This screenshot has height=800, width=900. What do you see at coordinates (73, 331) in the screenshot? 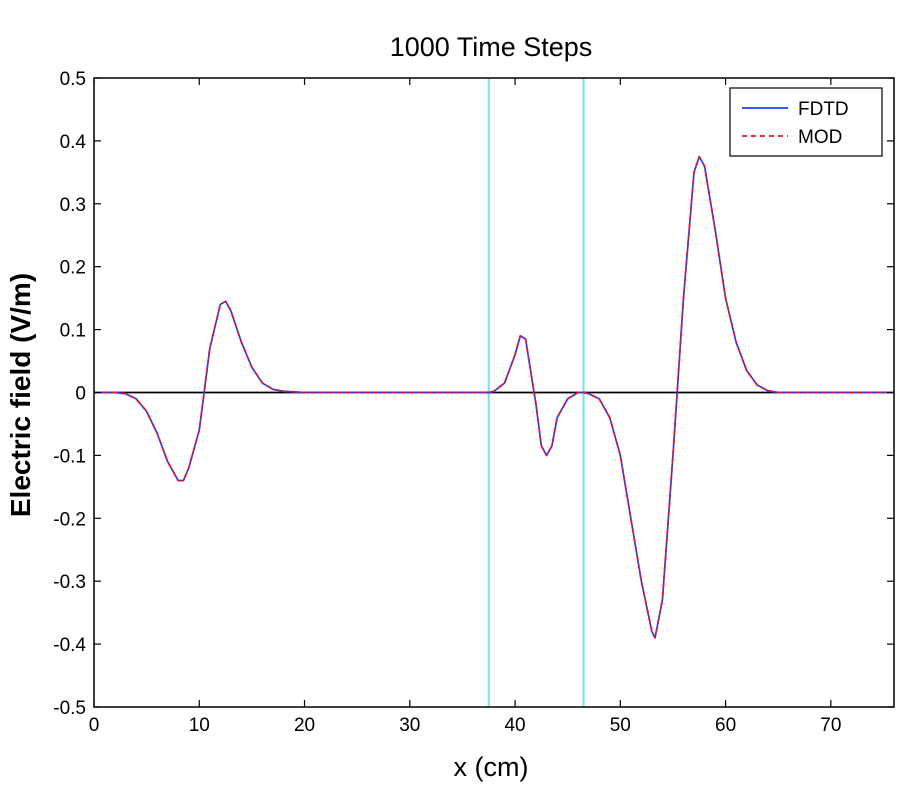
I see `y-tick-label: 0.1` at bounding box center [73, 331].